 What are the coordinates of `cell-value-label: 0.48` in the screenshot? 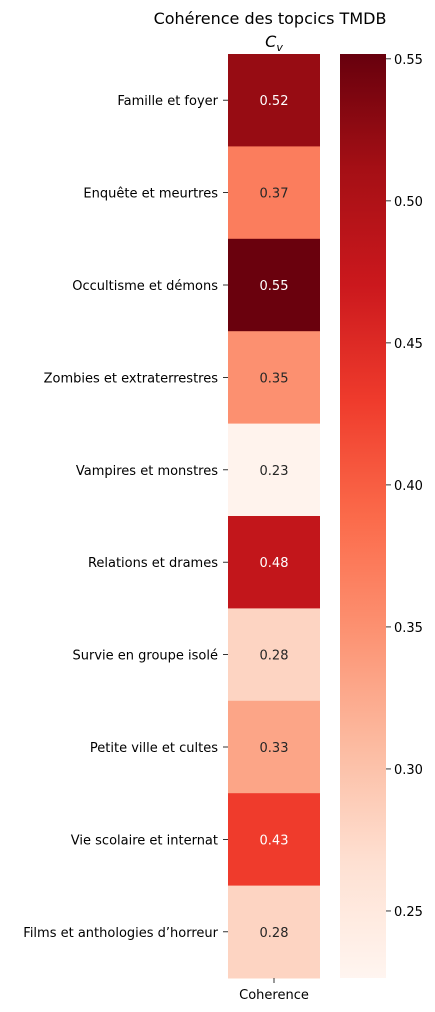 It's located at (274, 563).